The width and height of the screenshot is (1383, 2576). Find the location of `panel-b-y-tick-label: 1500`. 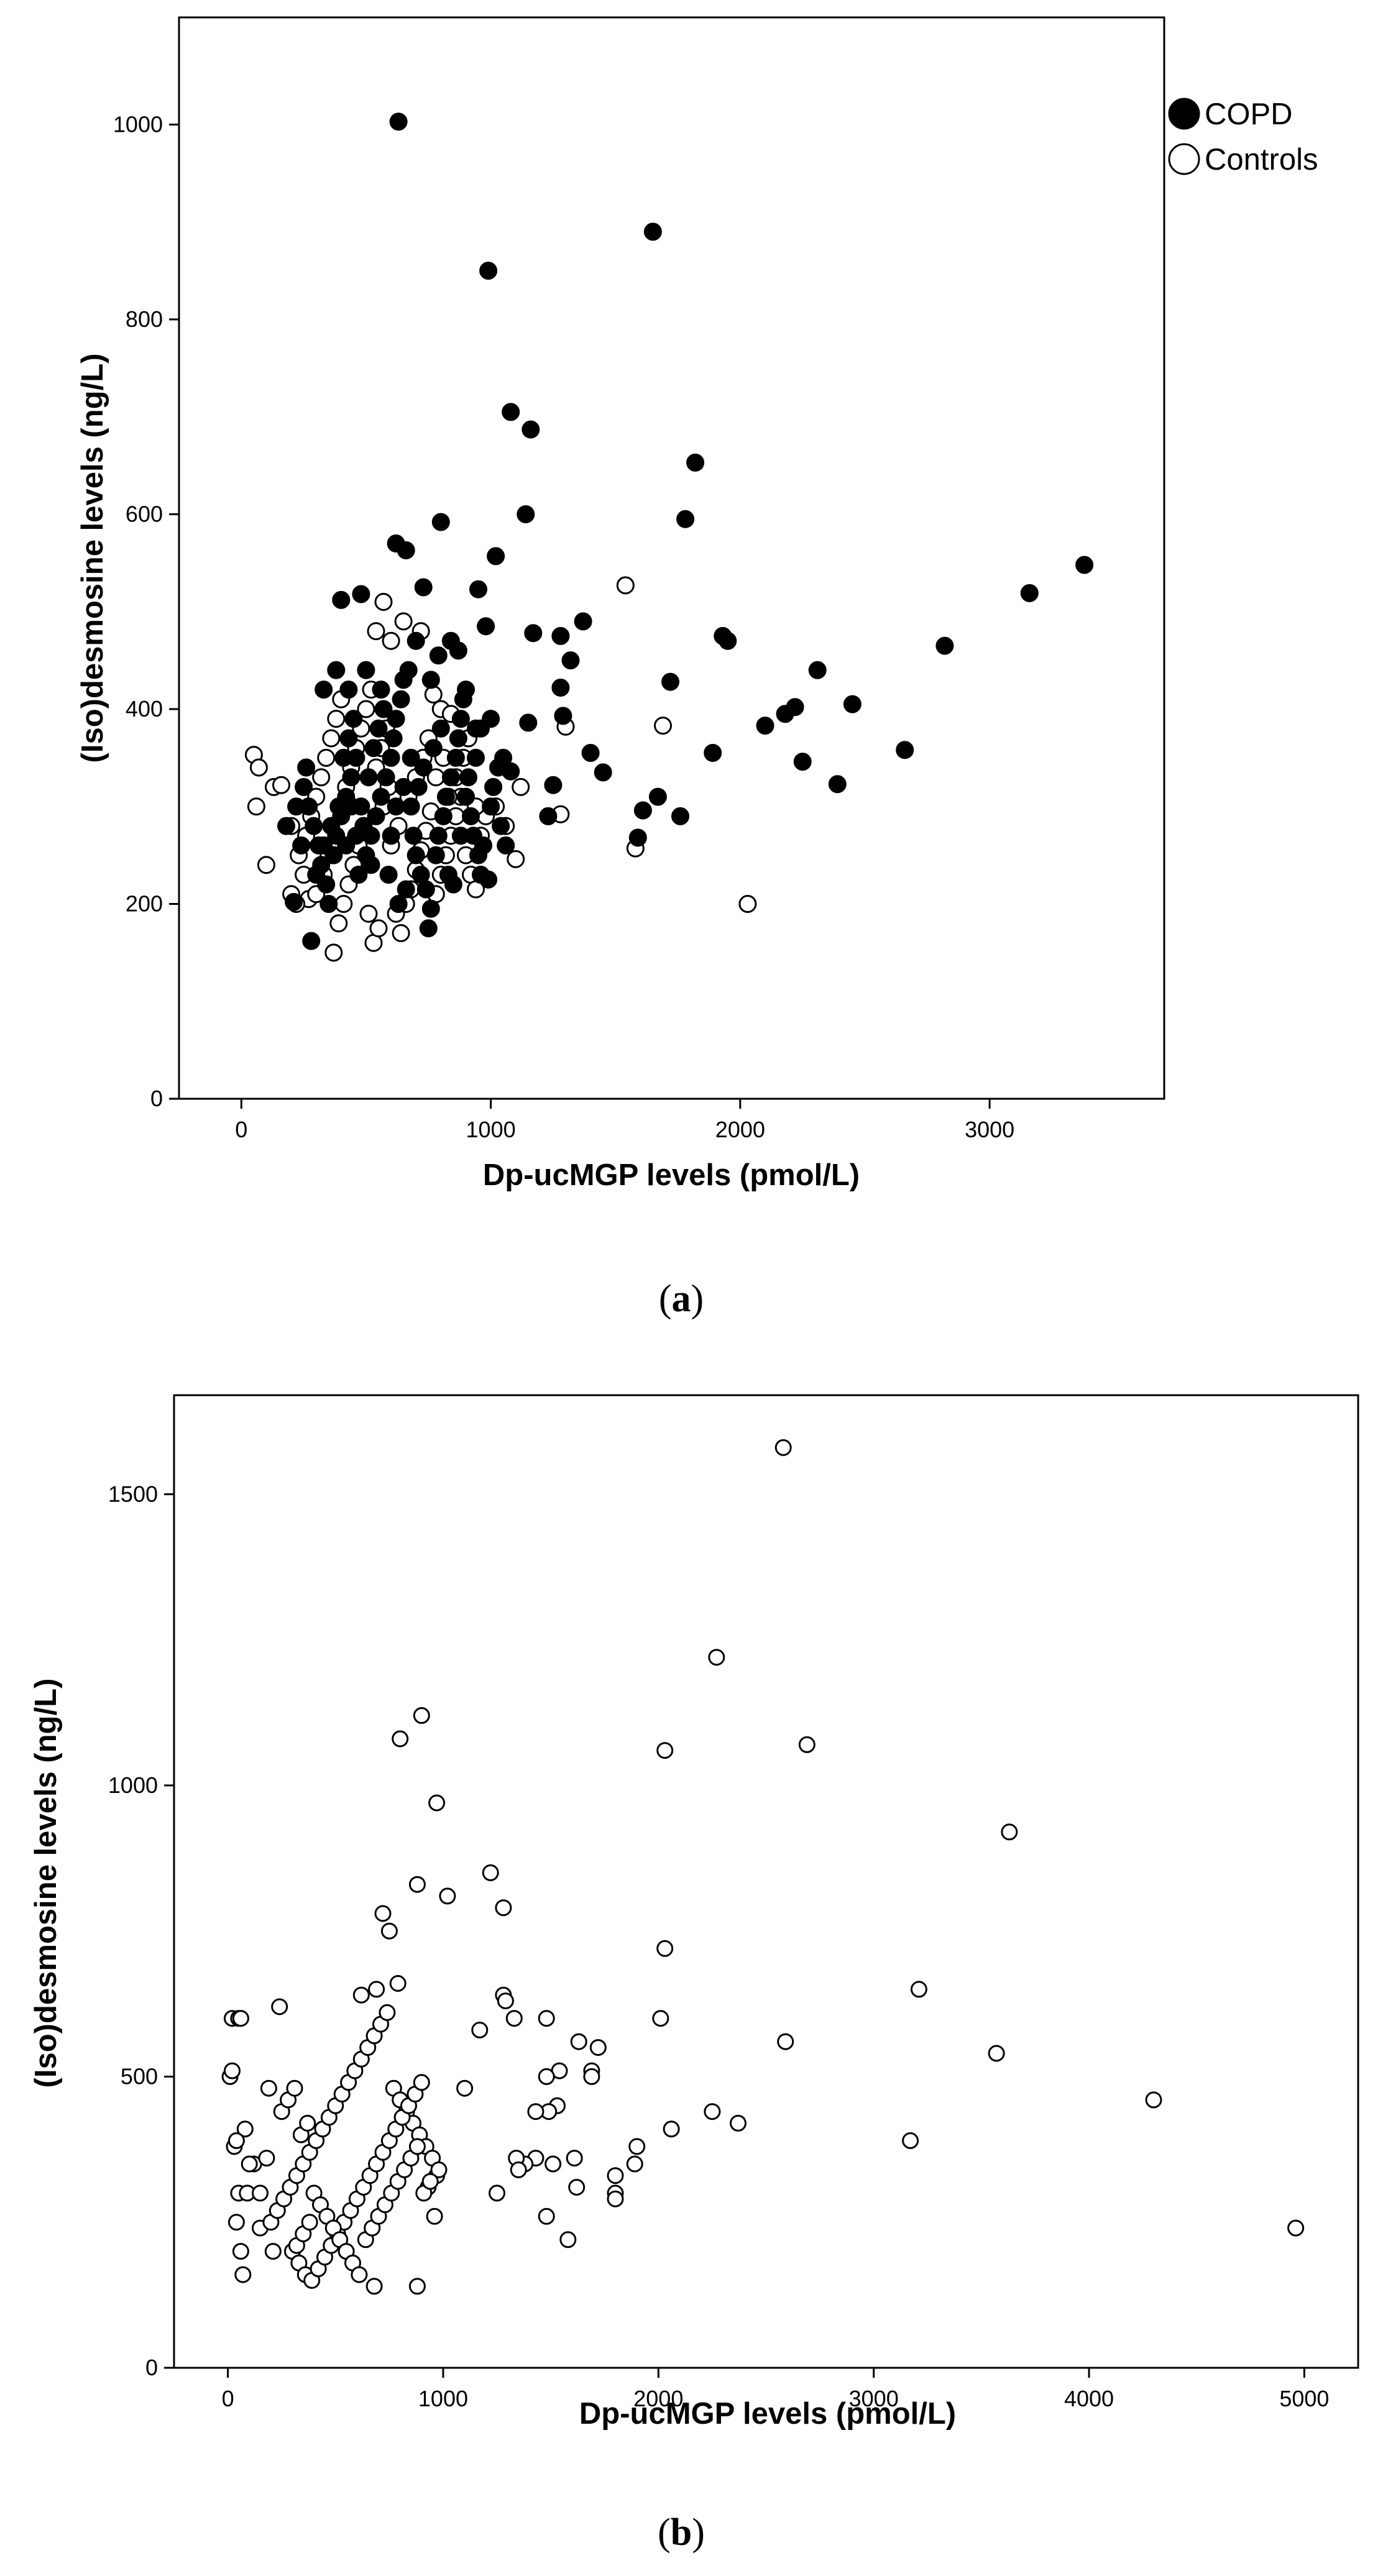

panel-b-y-tick-label: 1500 is located at coordinates (133, 1493).